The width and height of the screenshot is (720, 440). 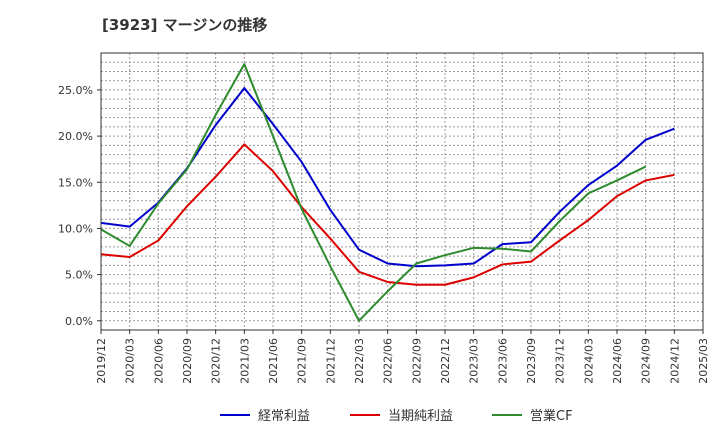 I want to click on x-tick-label: 2022/06, so click(x=388, y=361).